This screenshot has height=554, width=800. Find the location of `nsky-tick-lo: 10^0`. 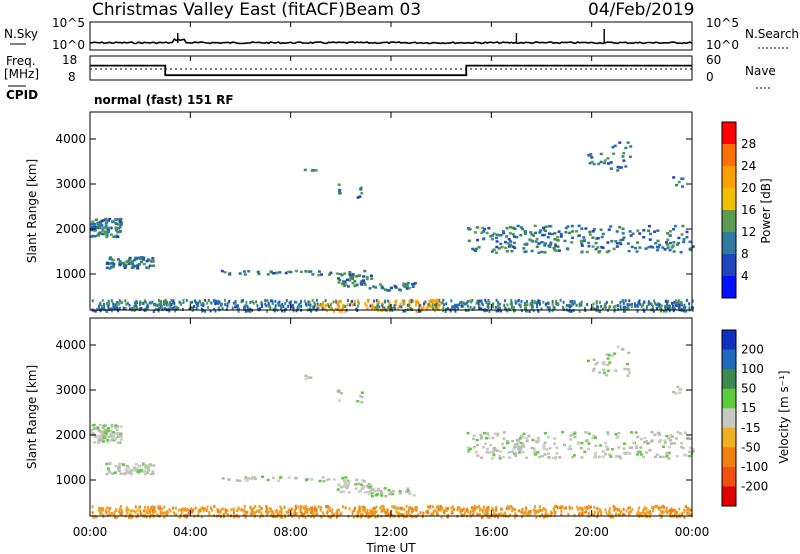

nsky-tick-lo: 10^0 is located at coordinates (68, 45).